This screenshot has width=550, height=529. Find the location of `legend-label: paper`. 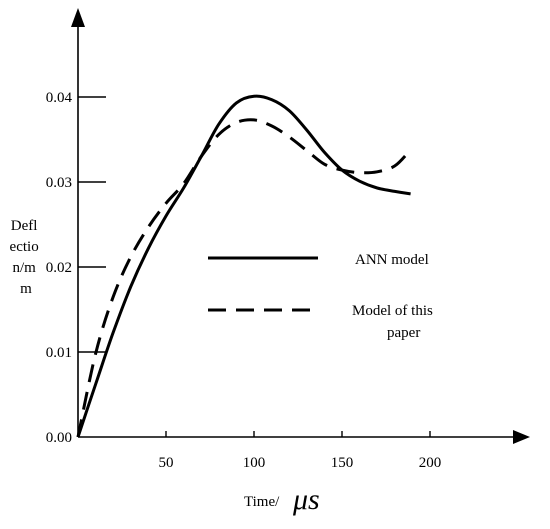

legend-label: paper is located at coordinates (403, 333).